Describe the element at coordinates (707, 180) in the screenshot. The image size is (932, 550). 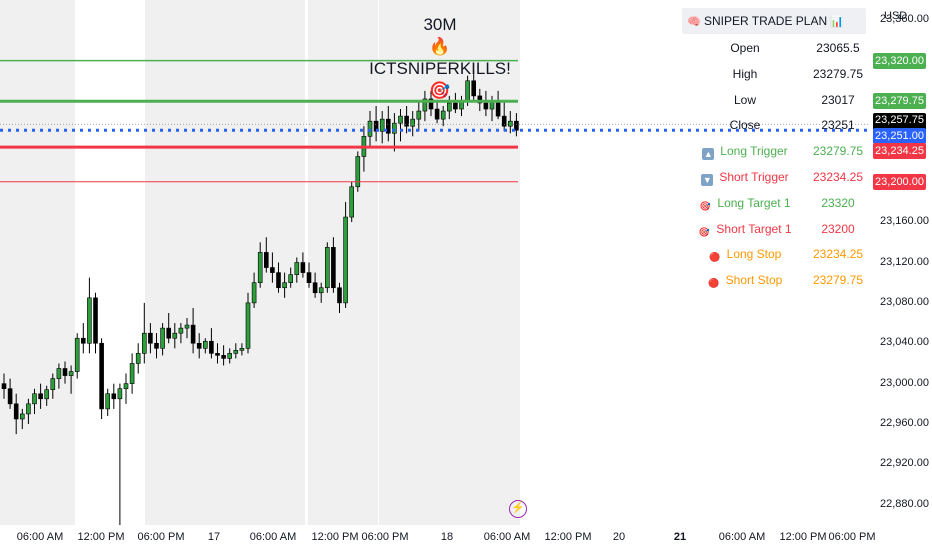
I see `down-box-icon: ▼` at that location.